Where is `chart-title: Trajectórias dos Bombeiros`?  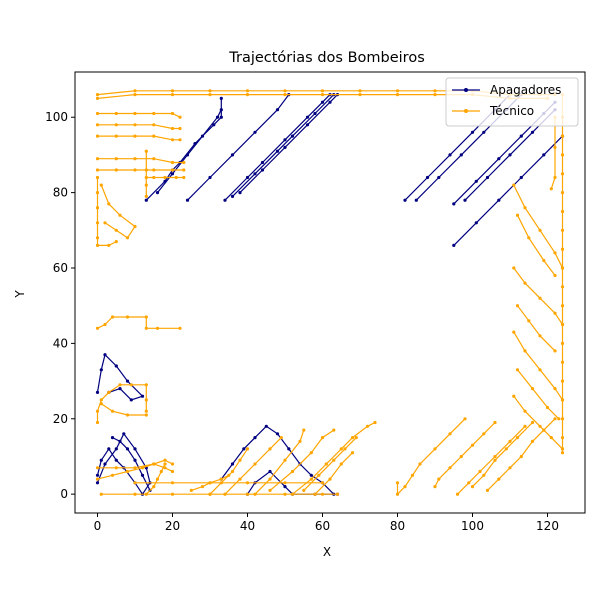
chart-title: Trajectórias dos Bombeiros is located at coordinates (326, 58).